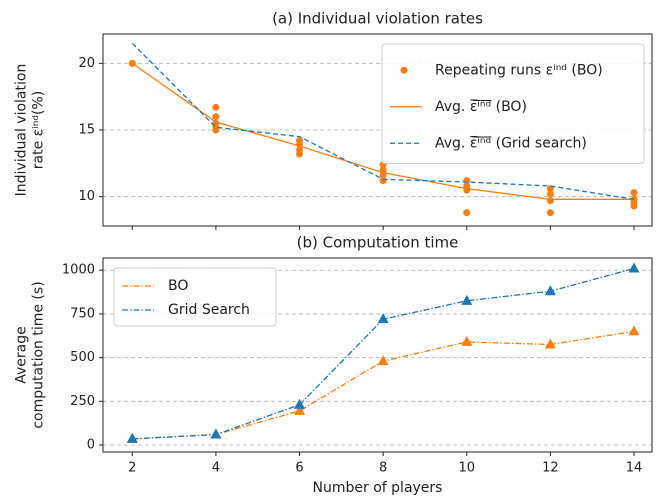  Describe the element at coordinates (82, 357) in the screenshot. I see `y-tick-label: 500` at that location.